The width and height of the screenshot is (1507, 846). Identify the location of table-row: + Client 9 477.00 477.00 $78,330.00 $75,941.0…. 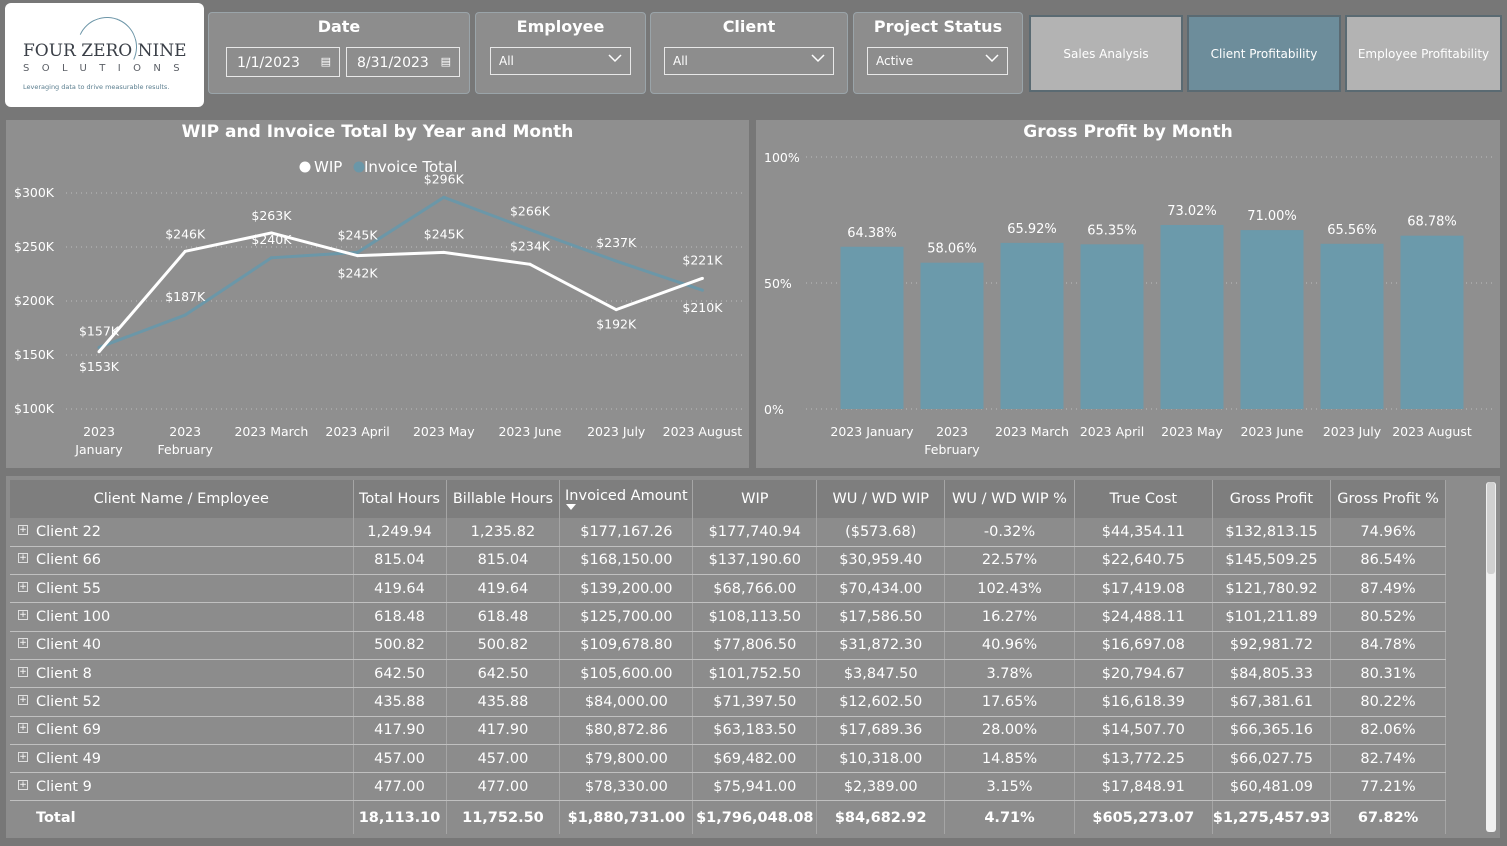
(728, 787).